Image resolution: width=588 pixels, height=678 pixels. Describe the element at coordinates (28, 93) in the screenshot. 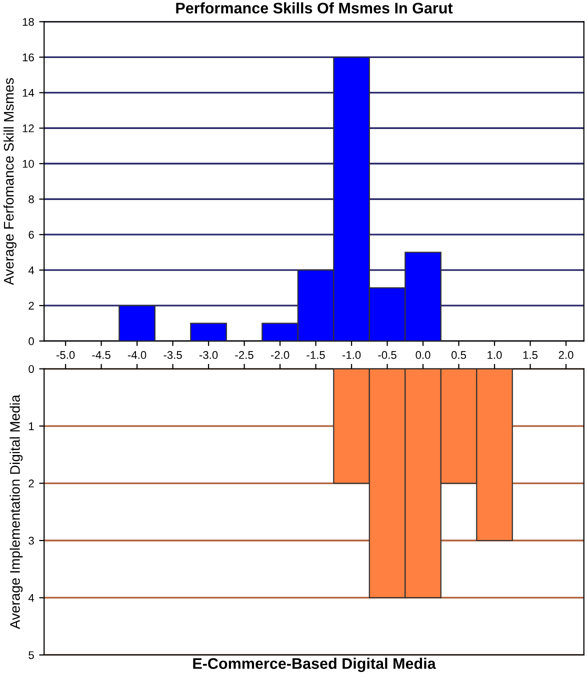

I see `y-tick-label: 14` at that location.